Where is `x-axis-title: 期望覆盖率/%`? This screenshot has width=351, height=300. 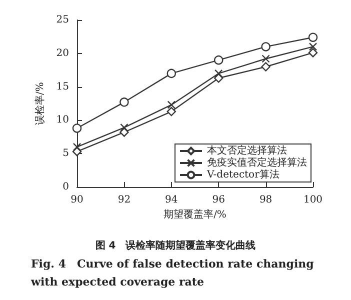 x-axis-title: 期望覆盖率/% is located at coordinates (195, 214).